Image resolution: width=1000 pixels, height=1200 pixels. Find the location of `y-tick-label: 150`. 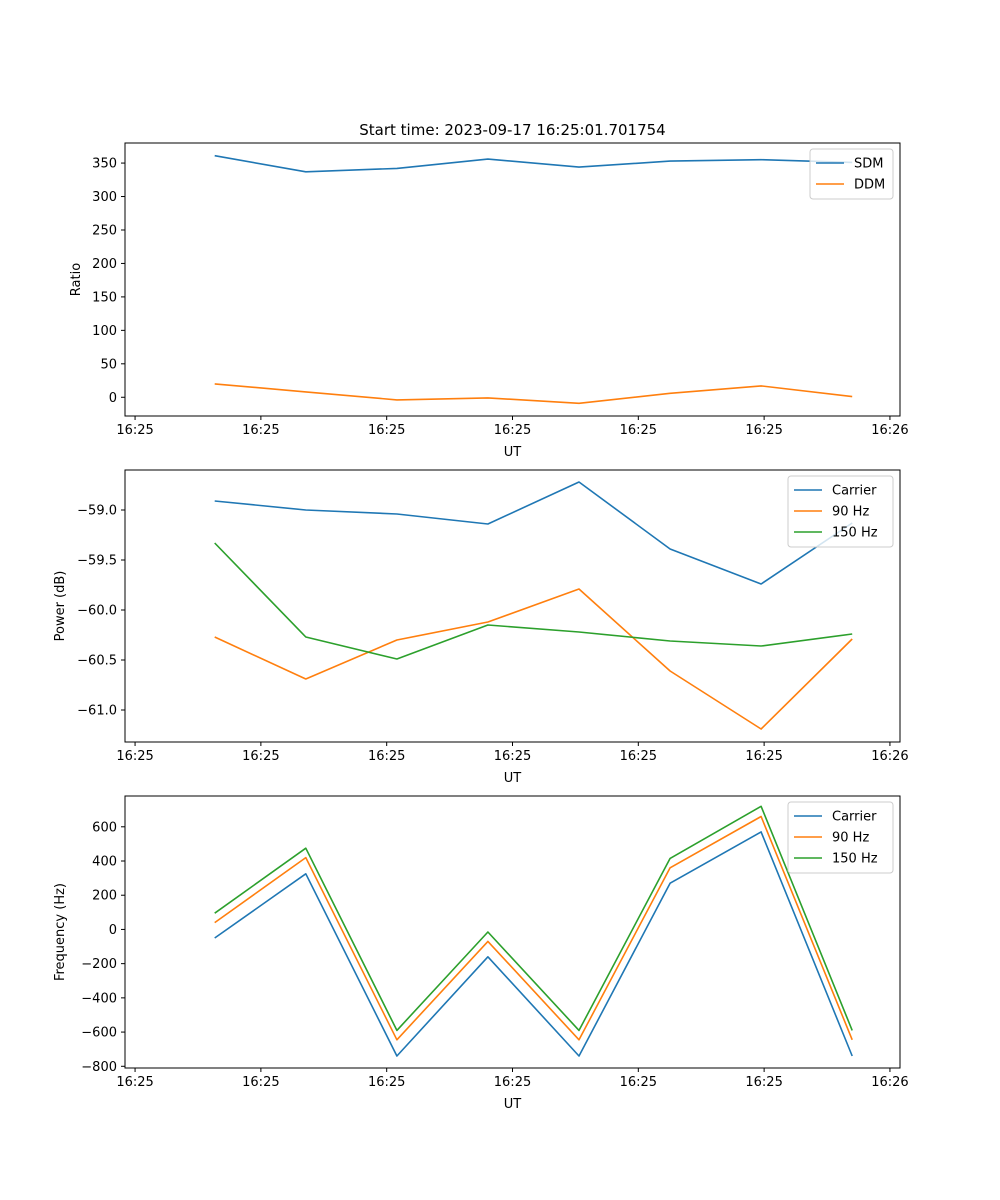

y-tick-label: 150 is located at coordinates (104, 297).